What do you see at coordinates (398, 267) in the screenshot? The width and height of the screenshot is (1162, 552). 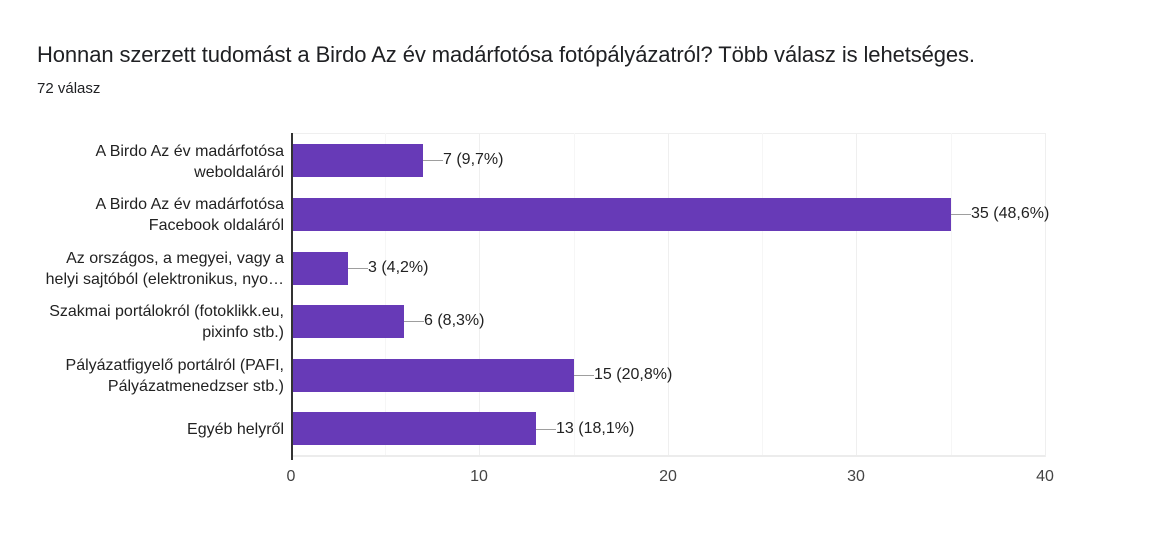 I see `value-label: 3 (4,2%)` at bounding box center [398, 267].